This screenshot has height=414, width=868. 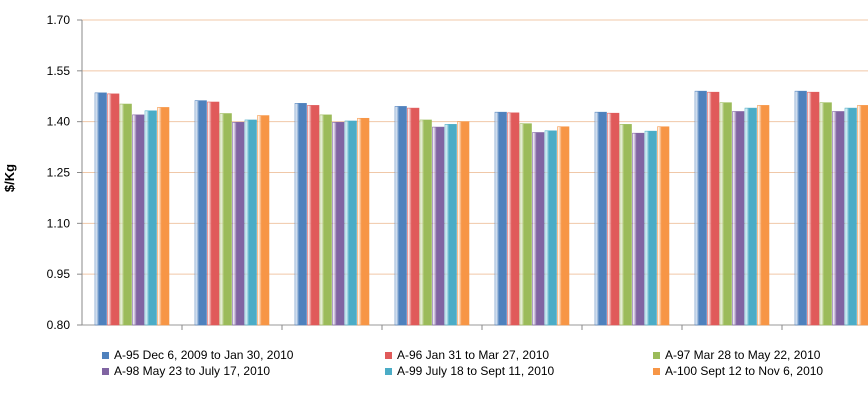 I want to click on legend-label: A-97 Mar 28 to May 22, 2010, so click(x=743, y=355).